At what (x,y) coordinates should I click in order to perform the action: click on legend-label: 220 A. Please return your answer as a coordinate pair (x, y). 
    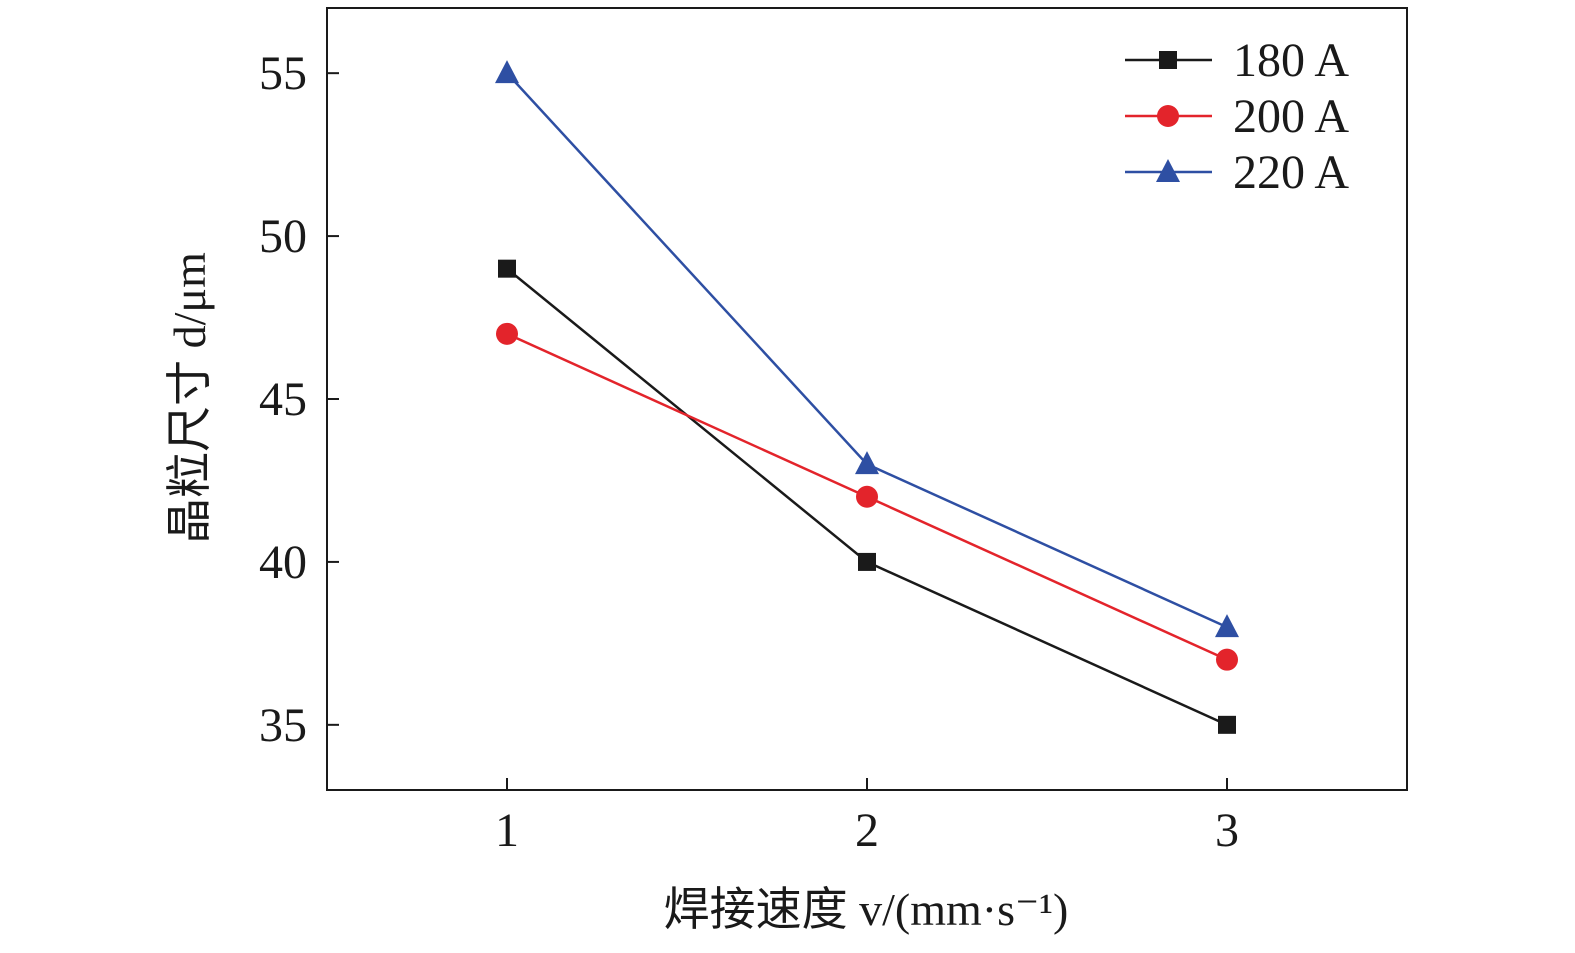
    Looking at the image, I should click on (1291, 172).